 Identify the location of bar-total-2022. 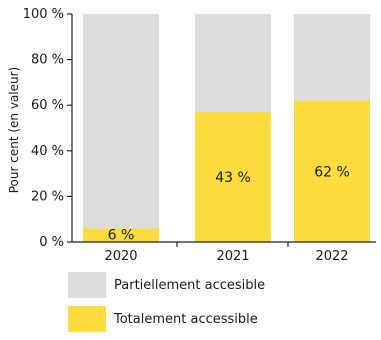
(332, 171).